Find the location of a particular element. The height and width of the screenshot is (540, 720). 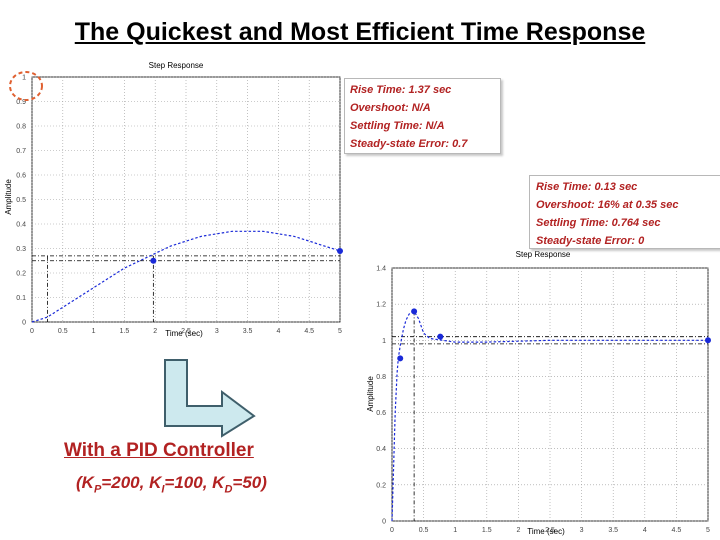

y-tick-label: 0.5 is located at coordinates (21, 200).